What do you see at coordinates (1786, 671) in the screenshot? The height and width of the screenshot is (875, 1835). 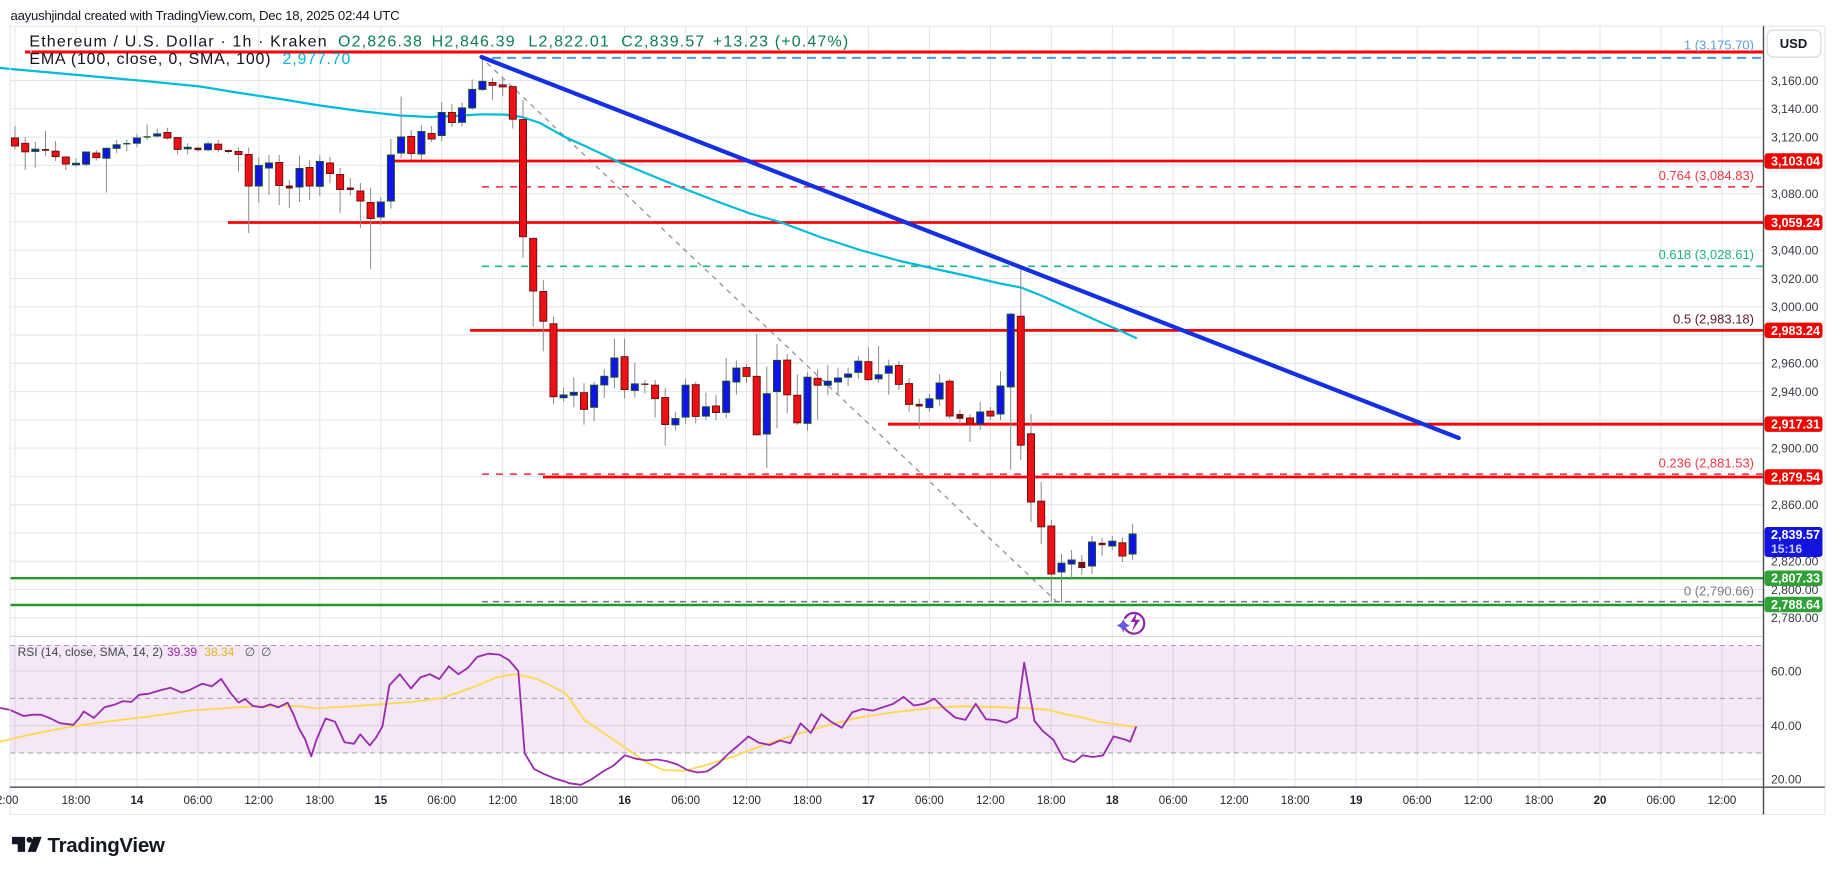 I see `svg-text: 60.00` at bounding box center [1786, 671].